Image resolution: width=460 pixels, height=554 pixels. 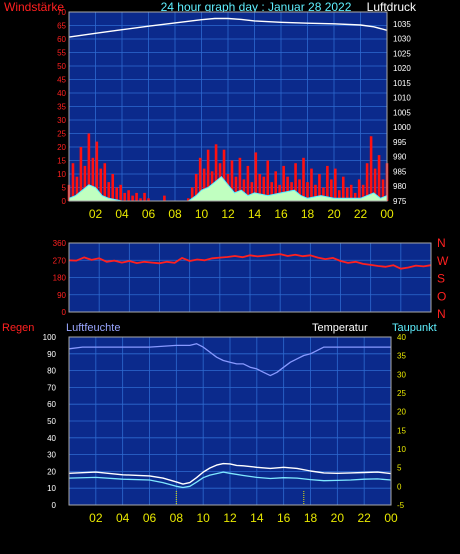 I want to click on temperature-tick-label: 15, so click(x=401, y=430).